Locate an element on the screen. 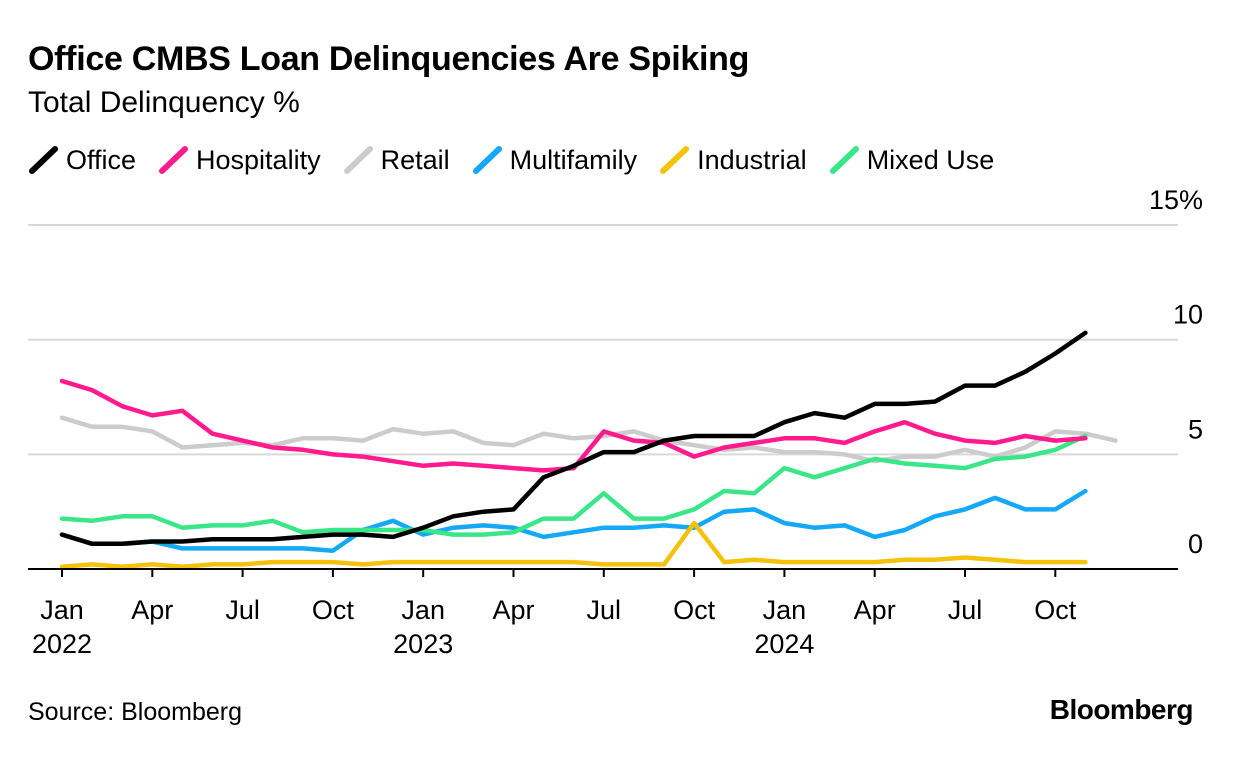  x-tick-label-27: Apr is located at coordinates (875, 610).